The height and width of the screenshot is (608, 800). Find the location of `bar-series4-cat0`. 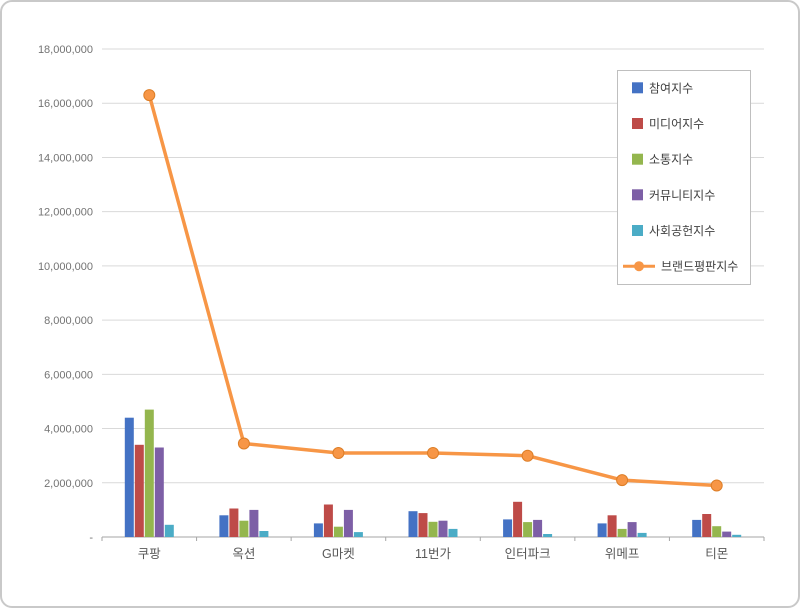

bar-series4-cat0 is located at coordinates (169, 530).